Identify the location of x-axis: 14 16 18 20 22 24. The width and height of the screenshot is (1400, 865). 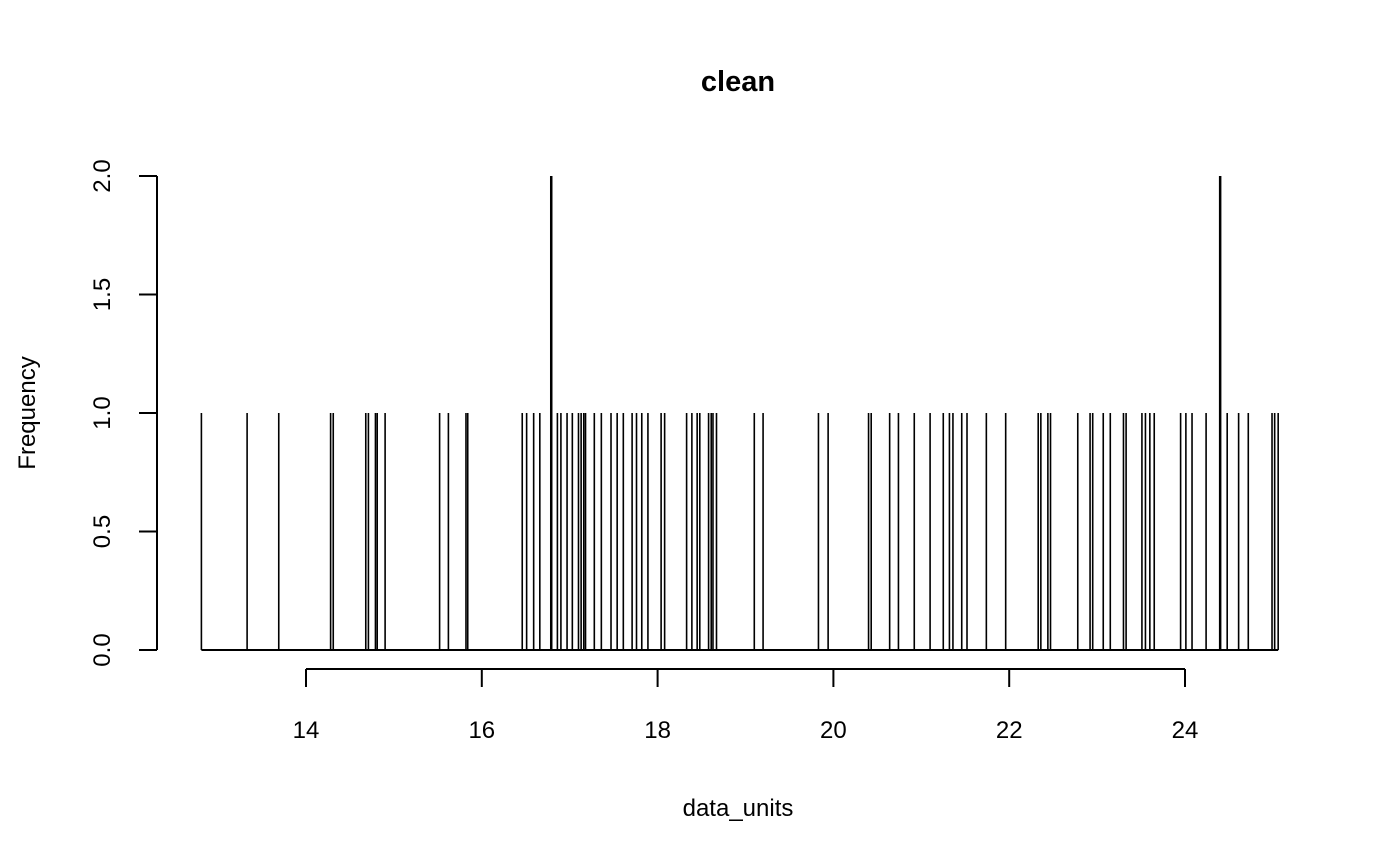
(746, 706).